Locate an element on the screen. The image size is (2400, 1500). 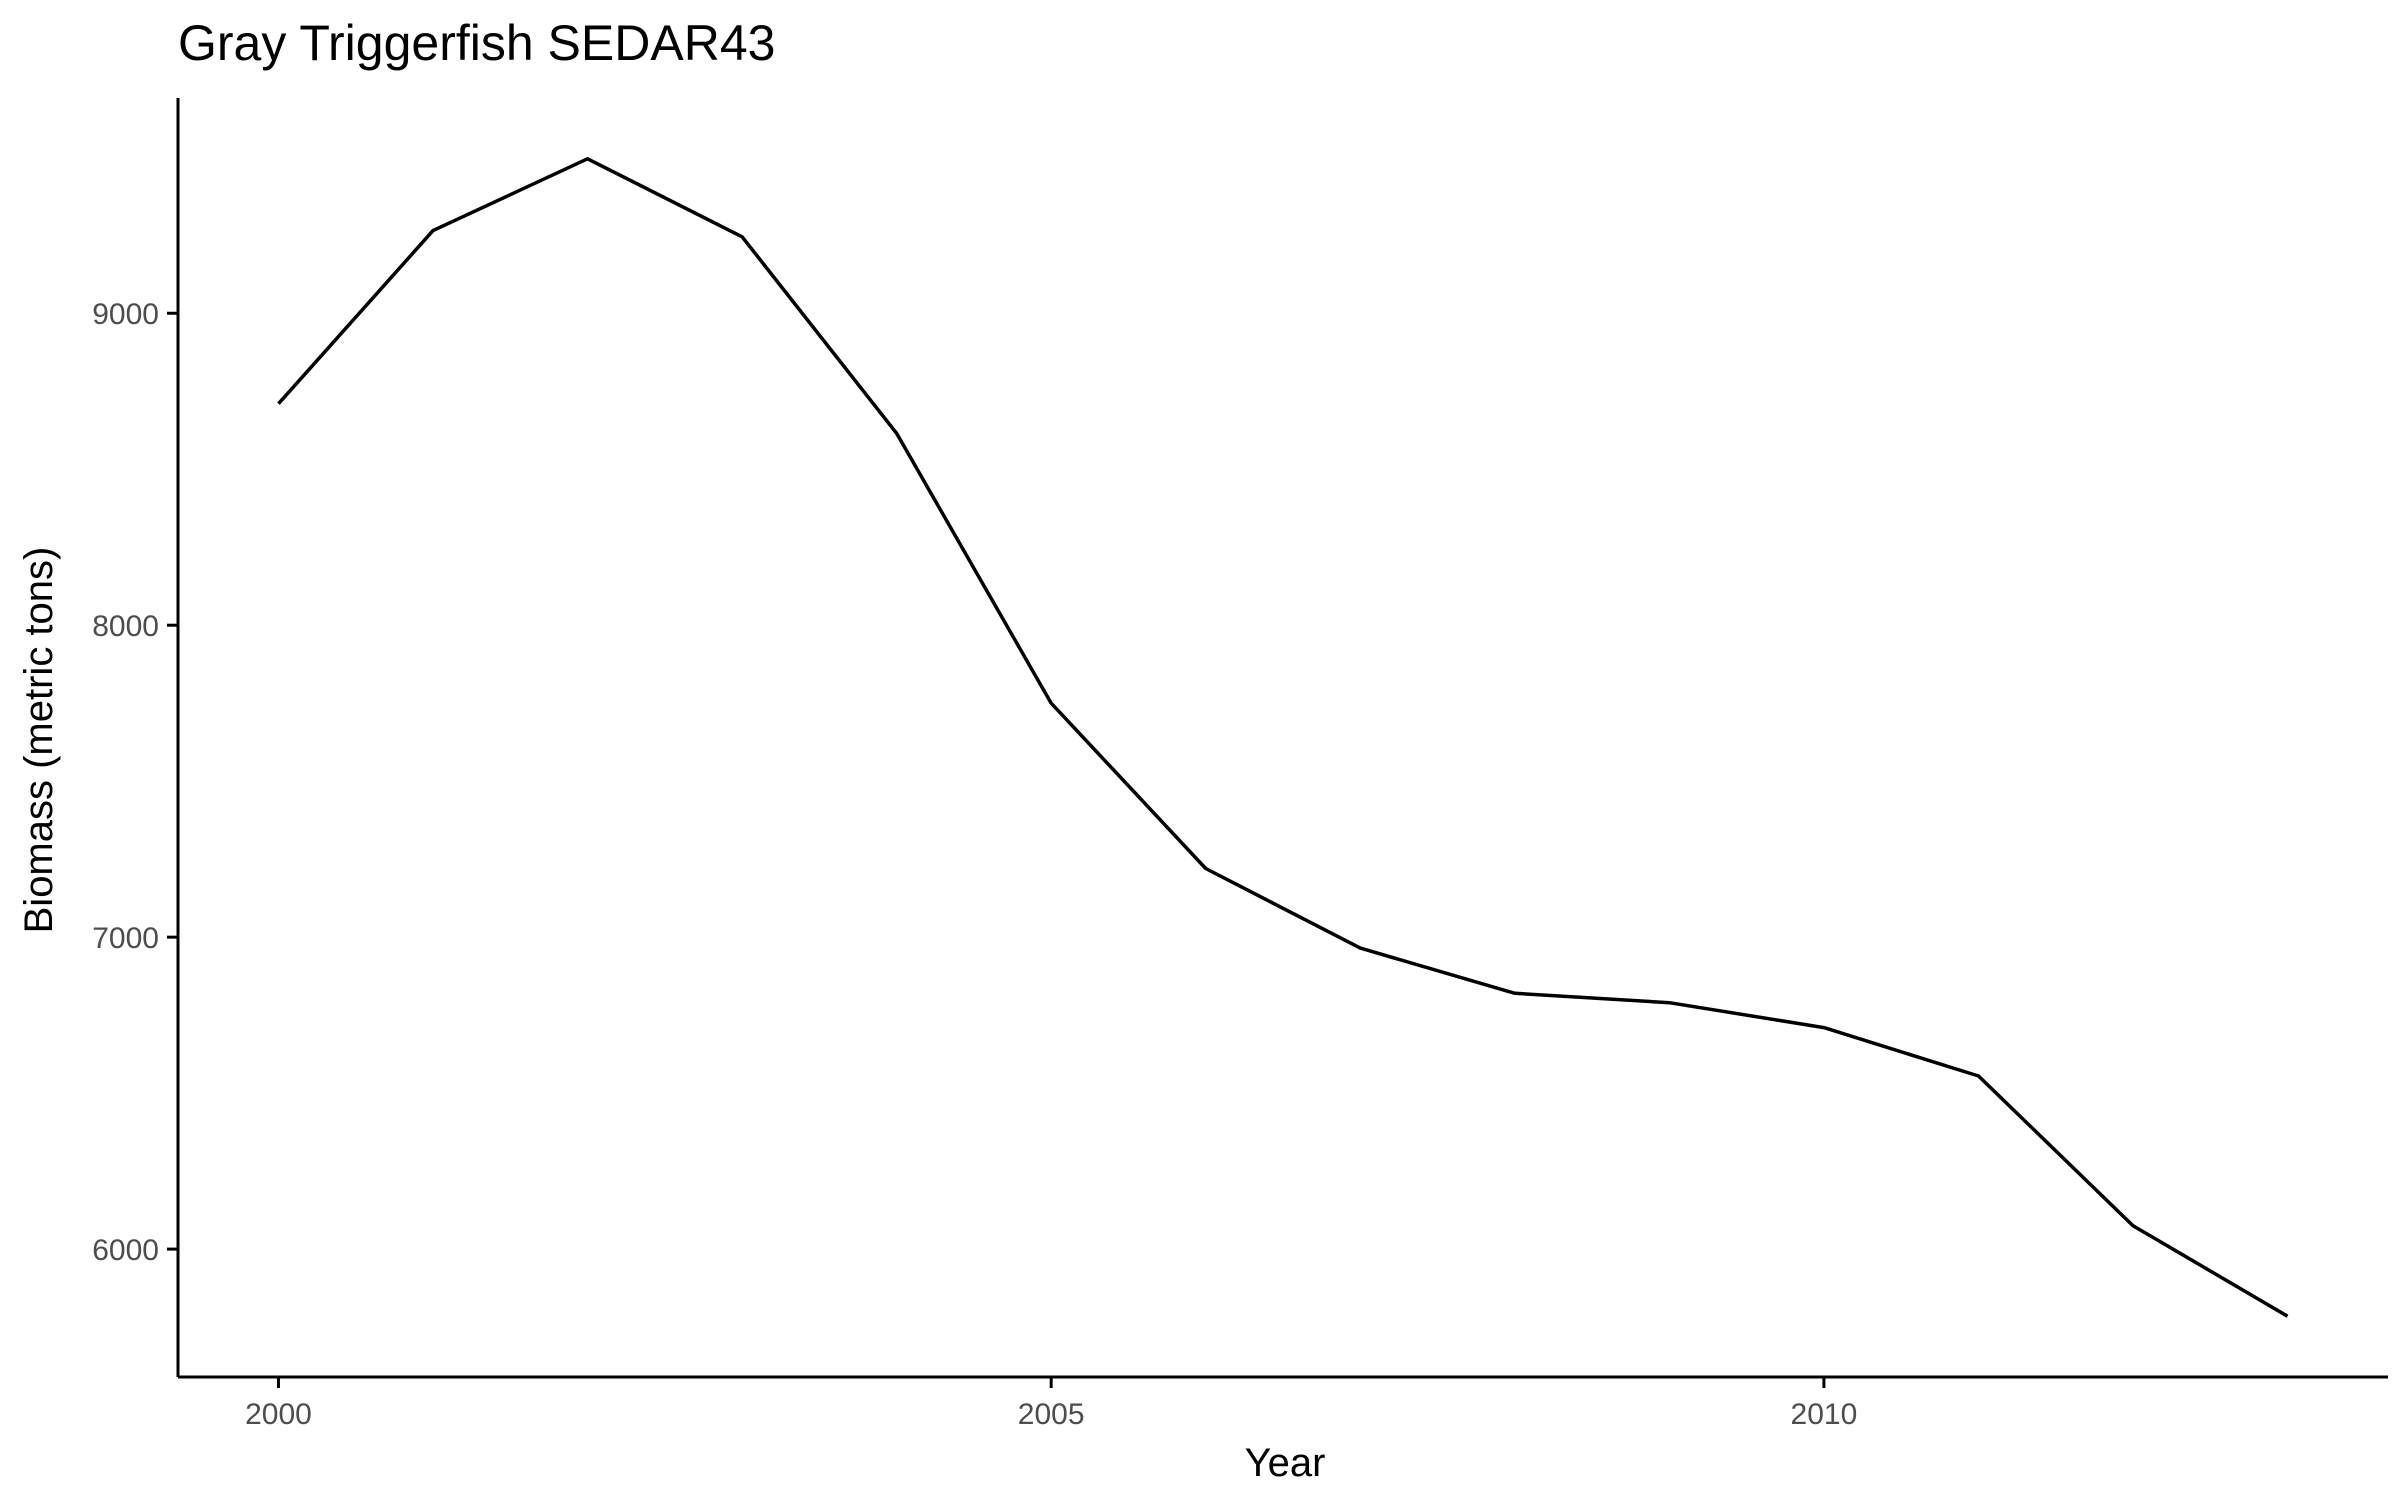
y-axis: 6000 7000 8000 9000 is located at coordinates (136, 737).